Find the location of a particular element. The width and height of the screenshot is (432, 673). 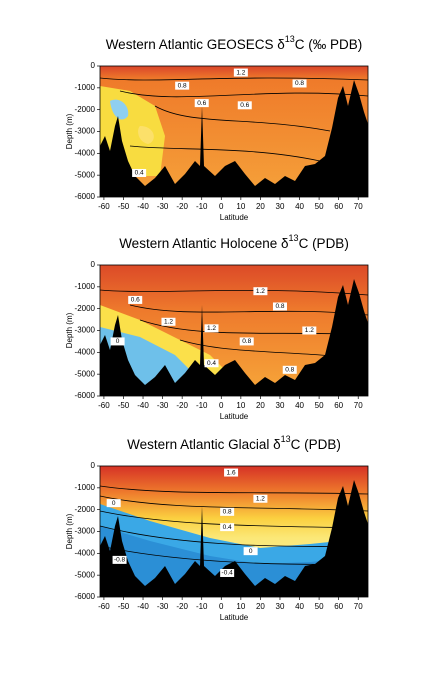

contour-label: 1.6 is located at coordinates (231, 472).